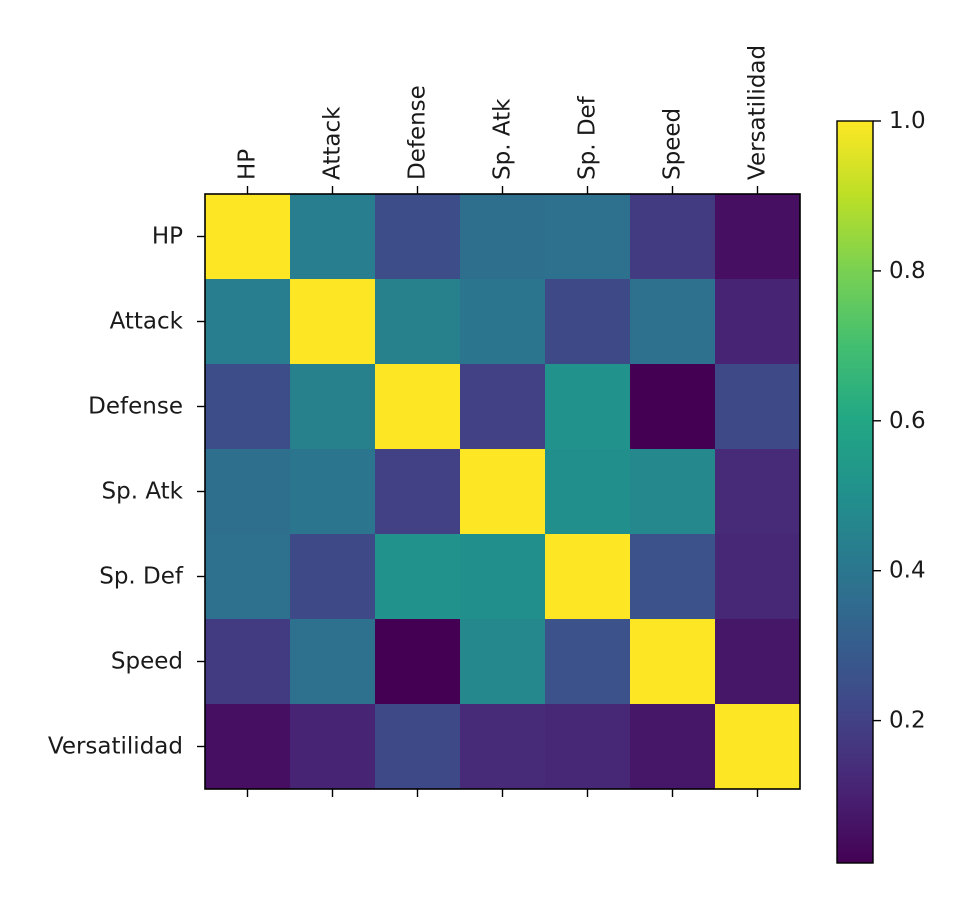  What do you see at coordinates (907, 571) in the screenshot?
I see `colorbar-tick-label: 0.4` at bounding box center [907, 571].